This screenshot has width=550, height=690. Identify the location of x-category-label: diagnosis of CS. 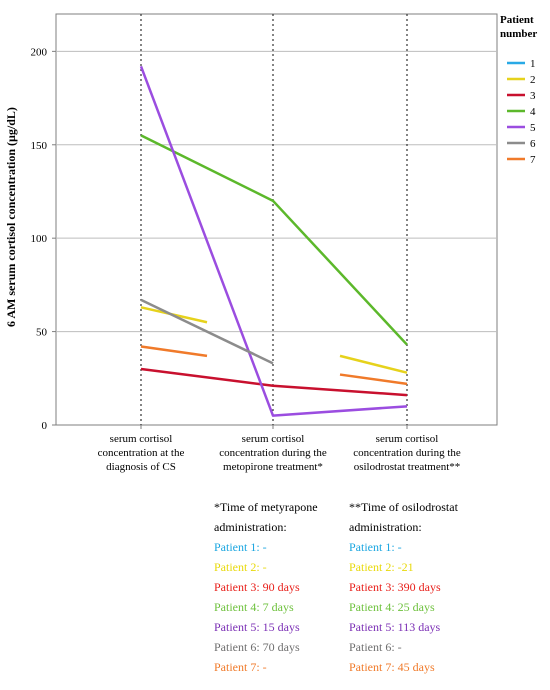
(141, 467).